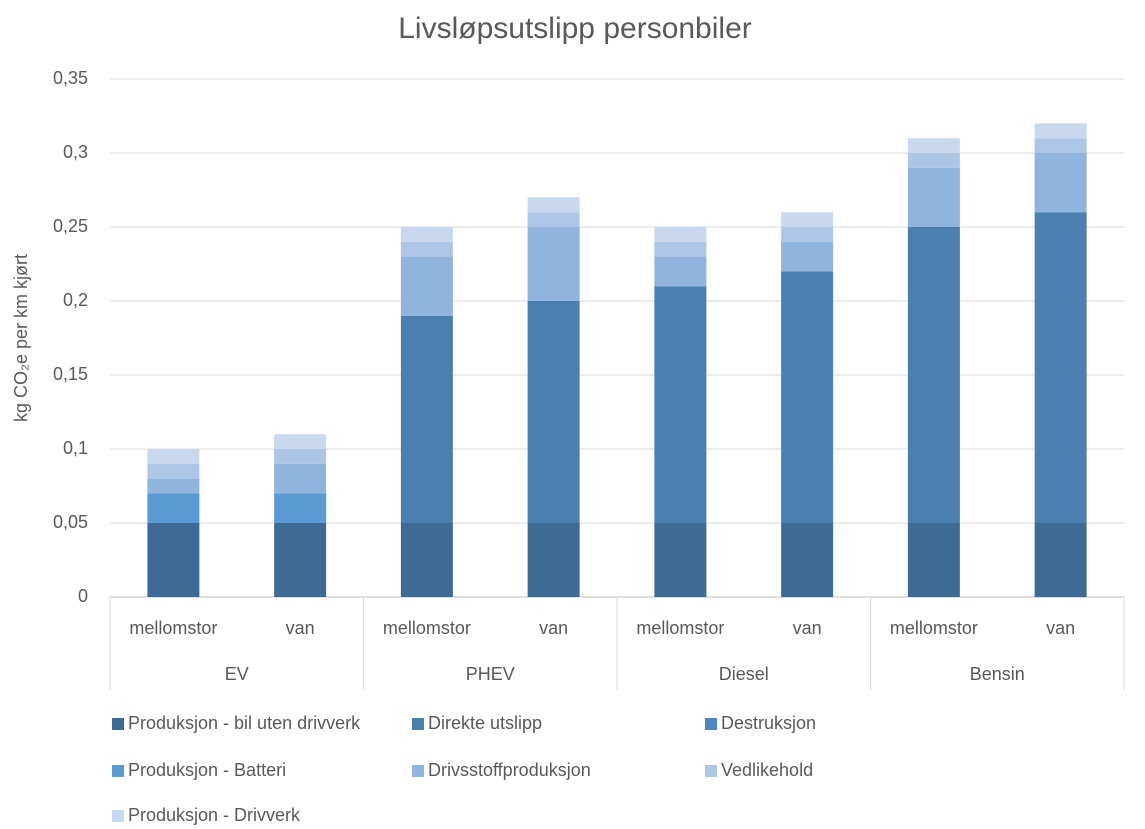  What do you see at coordinates (744, 674) in the screenshot?
I see `group-label: Diesel` at bounding box center [744, 674].